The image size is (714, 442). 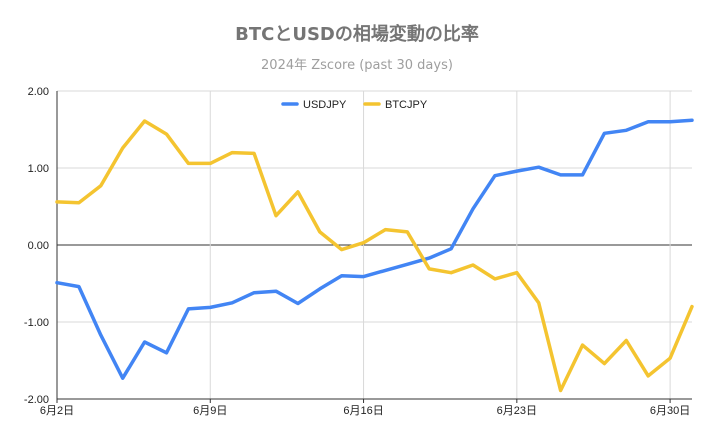 I want to click on x-tick-label: 6月23日, so click(x=517, y=411).